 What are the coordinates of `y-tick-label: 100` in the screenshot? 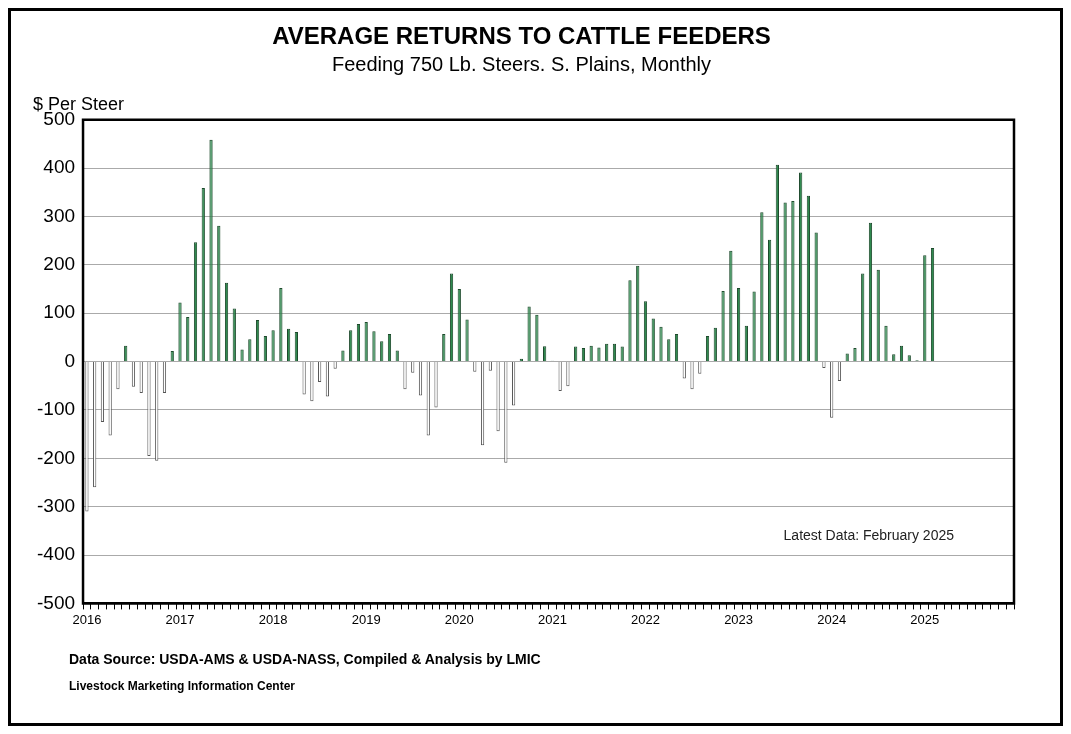 It's located at (59, 312).